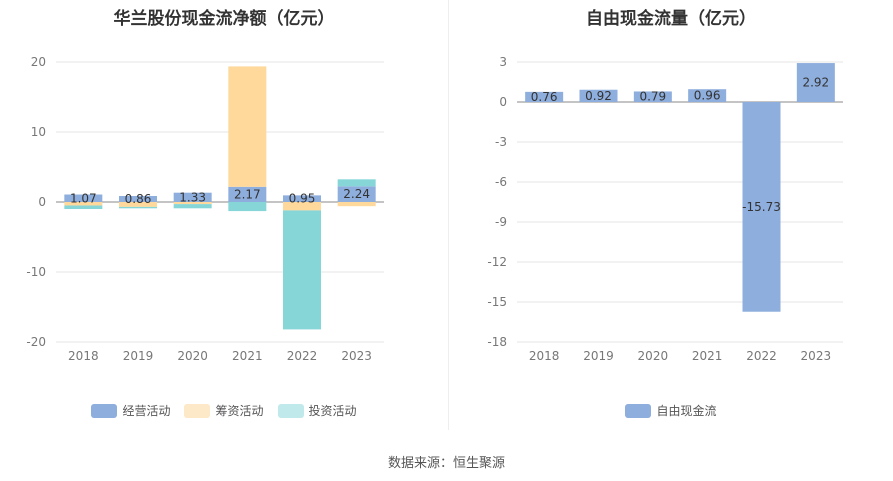  I want to click on data-label: 0.86, so click(138, 199).